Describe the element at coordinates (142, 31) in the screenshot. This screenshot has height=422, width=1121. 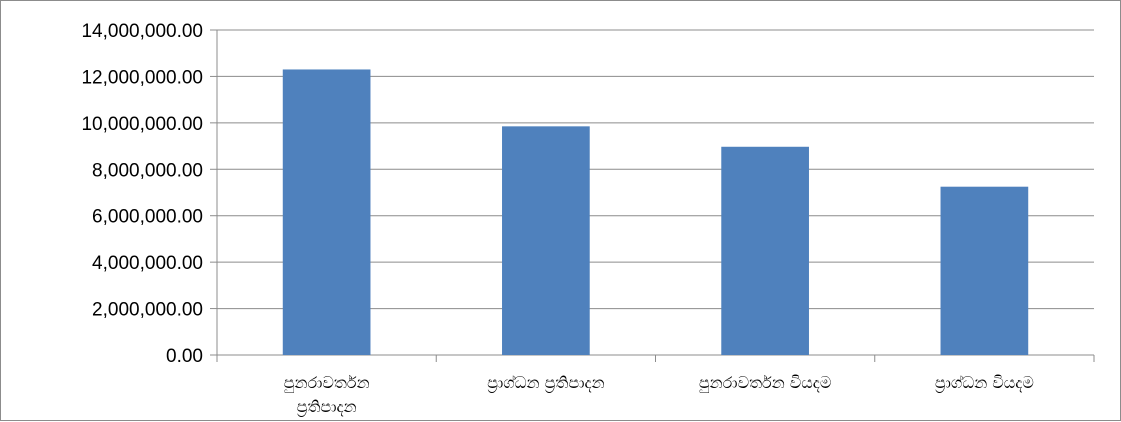
I see `y-tick-label: 14,000,000.00` at that location.